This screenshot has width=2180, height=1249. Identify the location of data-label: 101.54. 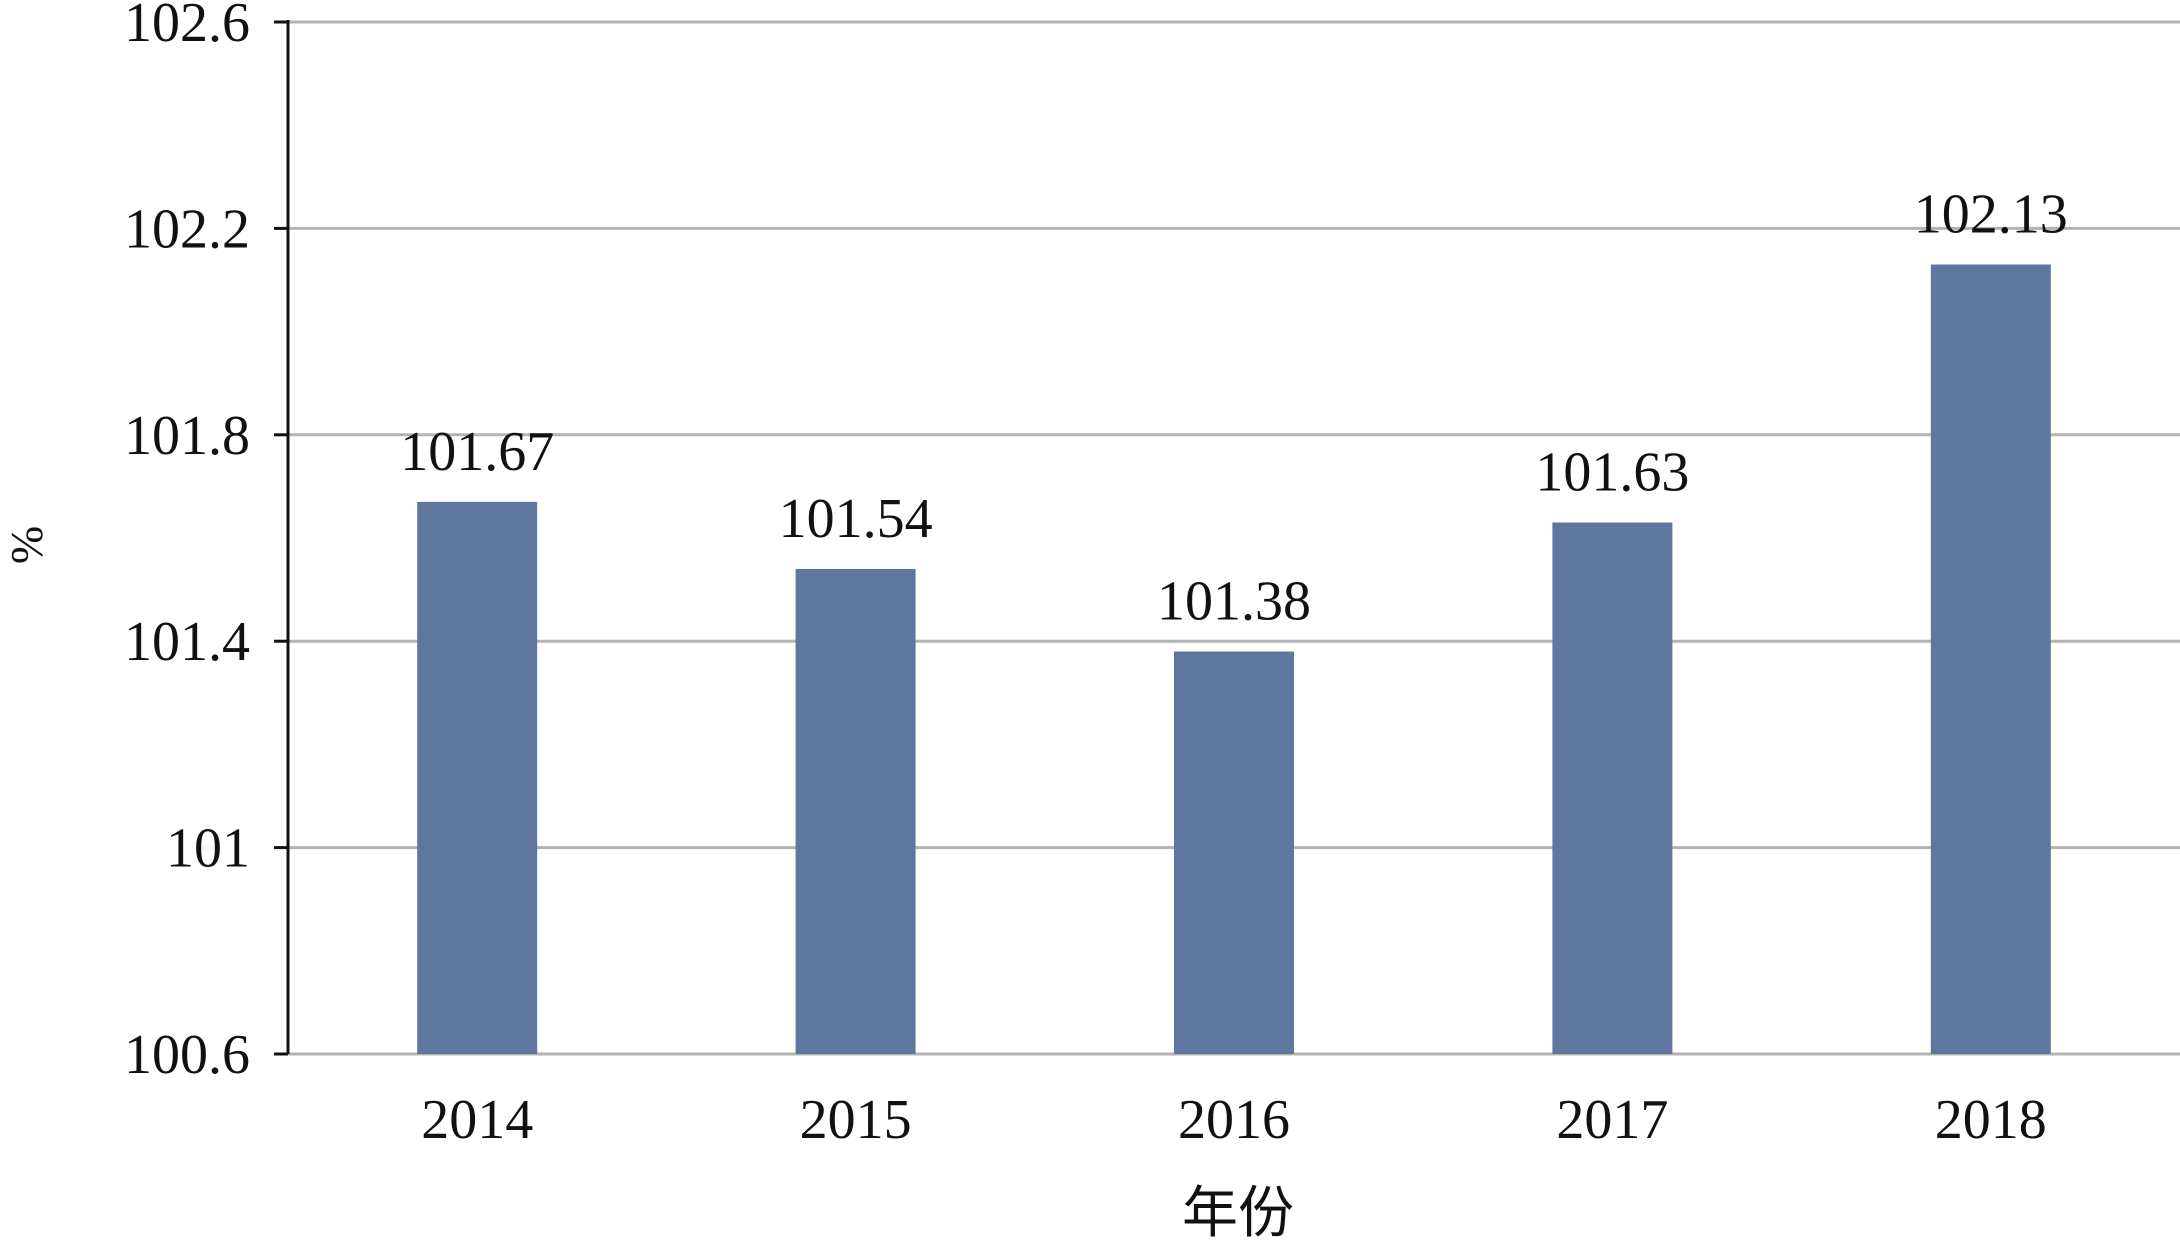
(856, 519).